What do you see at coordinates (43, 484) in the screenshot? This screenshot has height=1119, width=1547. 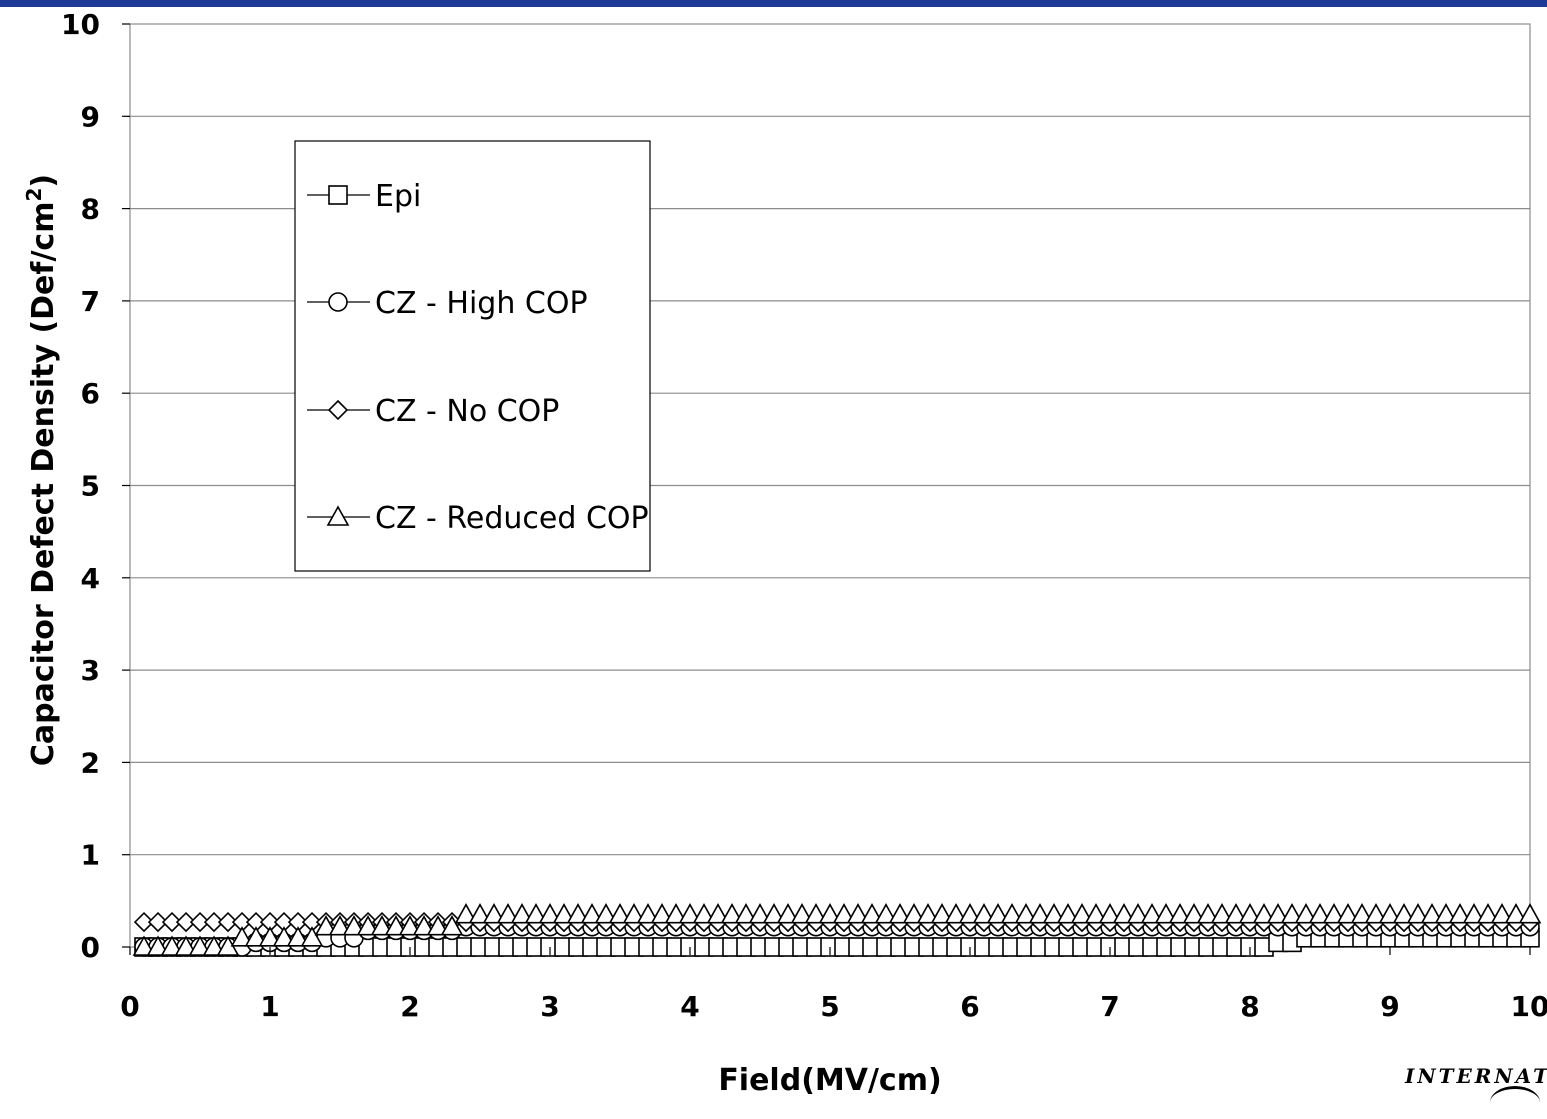 I see `y-axis-title-main: Capacitor Defect Density (Def/cm` at bounding box center [43, 484].